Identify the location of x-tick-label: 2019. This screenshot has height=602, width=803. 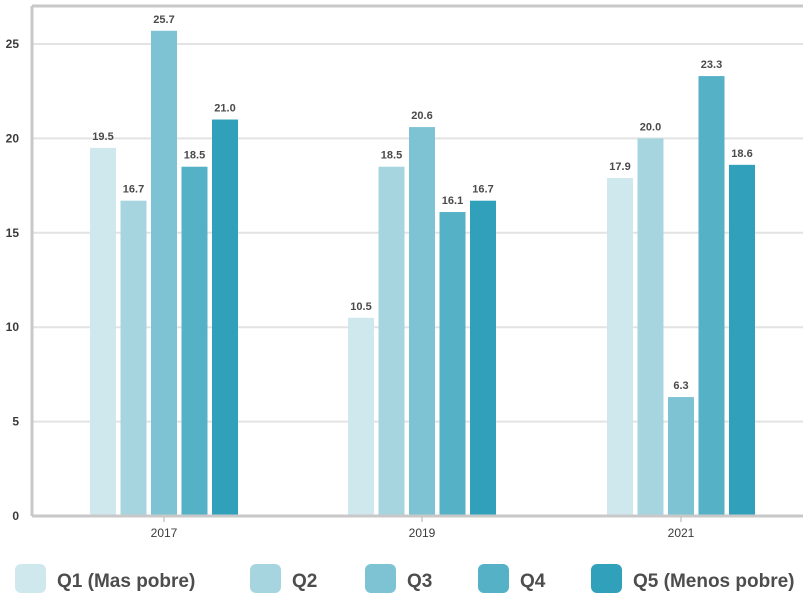
(422, 533).